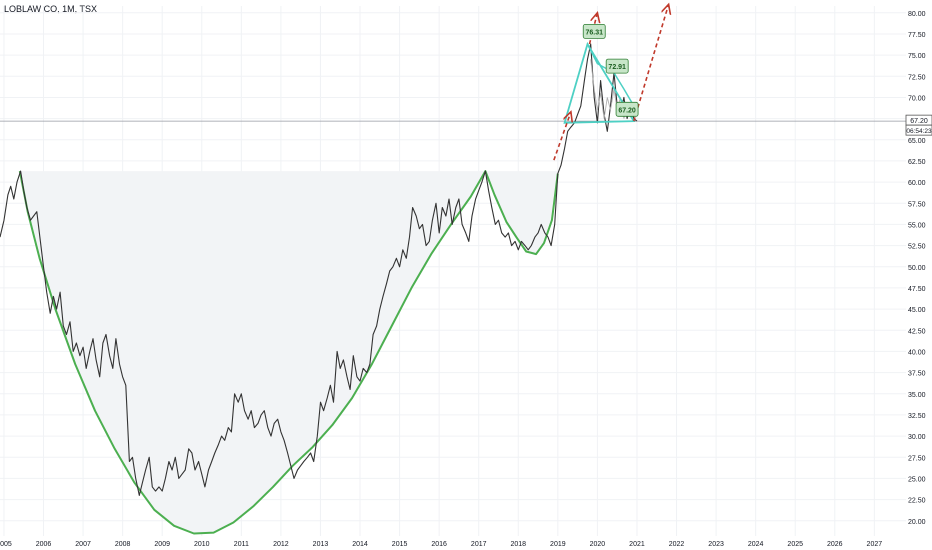 The width and height of the screenshot is (932, 550). Describe the element at coordinates (917, 268) in the screenshot. I see `y-tick-label: 50.00` at that location.